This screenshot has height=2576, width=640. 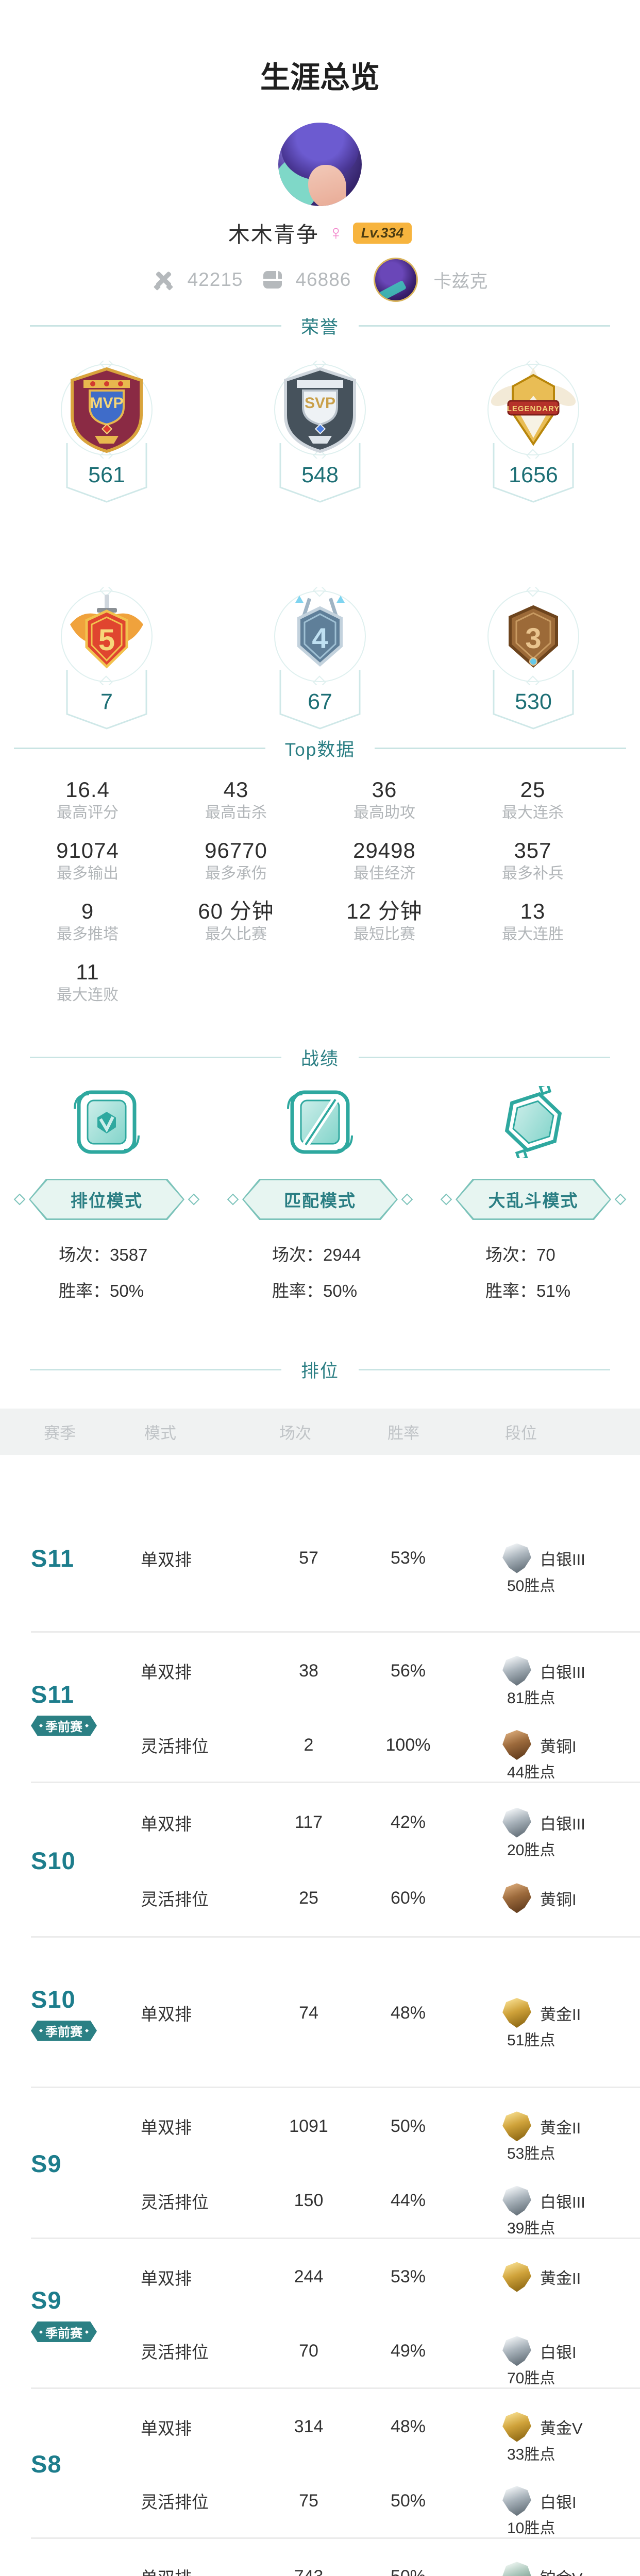 What do you see at coordinates (382, 233) in the screenshot?
I see `level-badge: Lv.334` at bounding box center [382, 233].